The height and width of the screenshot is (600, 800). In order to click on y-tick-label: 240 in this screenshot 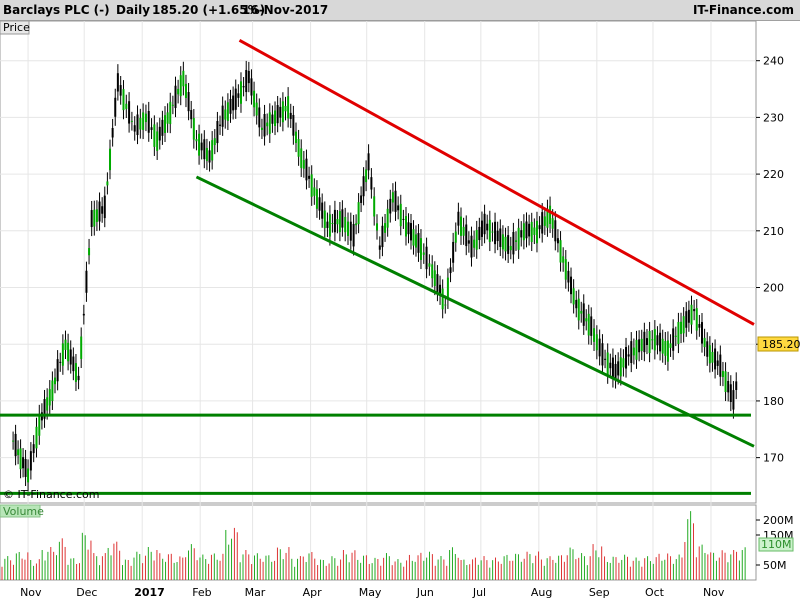, I will do `click(773, 61)`.